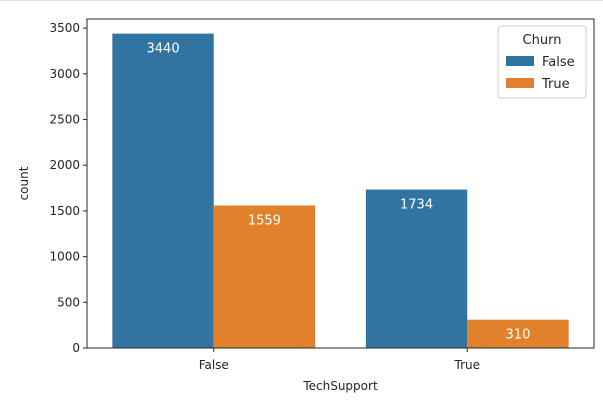 The height and width of the screenshot is (403, 603). What do you see at coordinates (64, 74) in the screenshot?
I see `y-tick-label: 3000` at bounding box center [64, 74].